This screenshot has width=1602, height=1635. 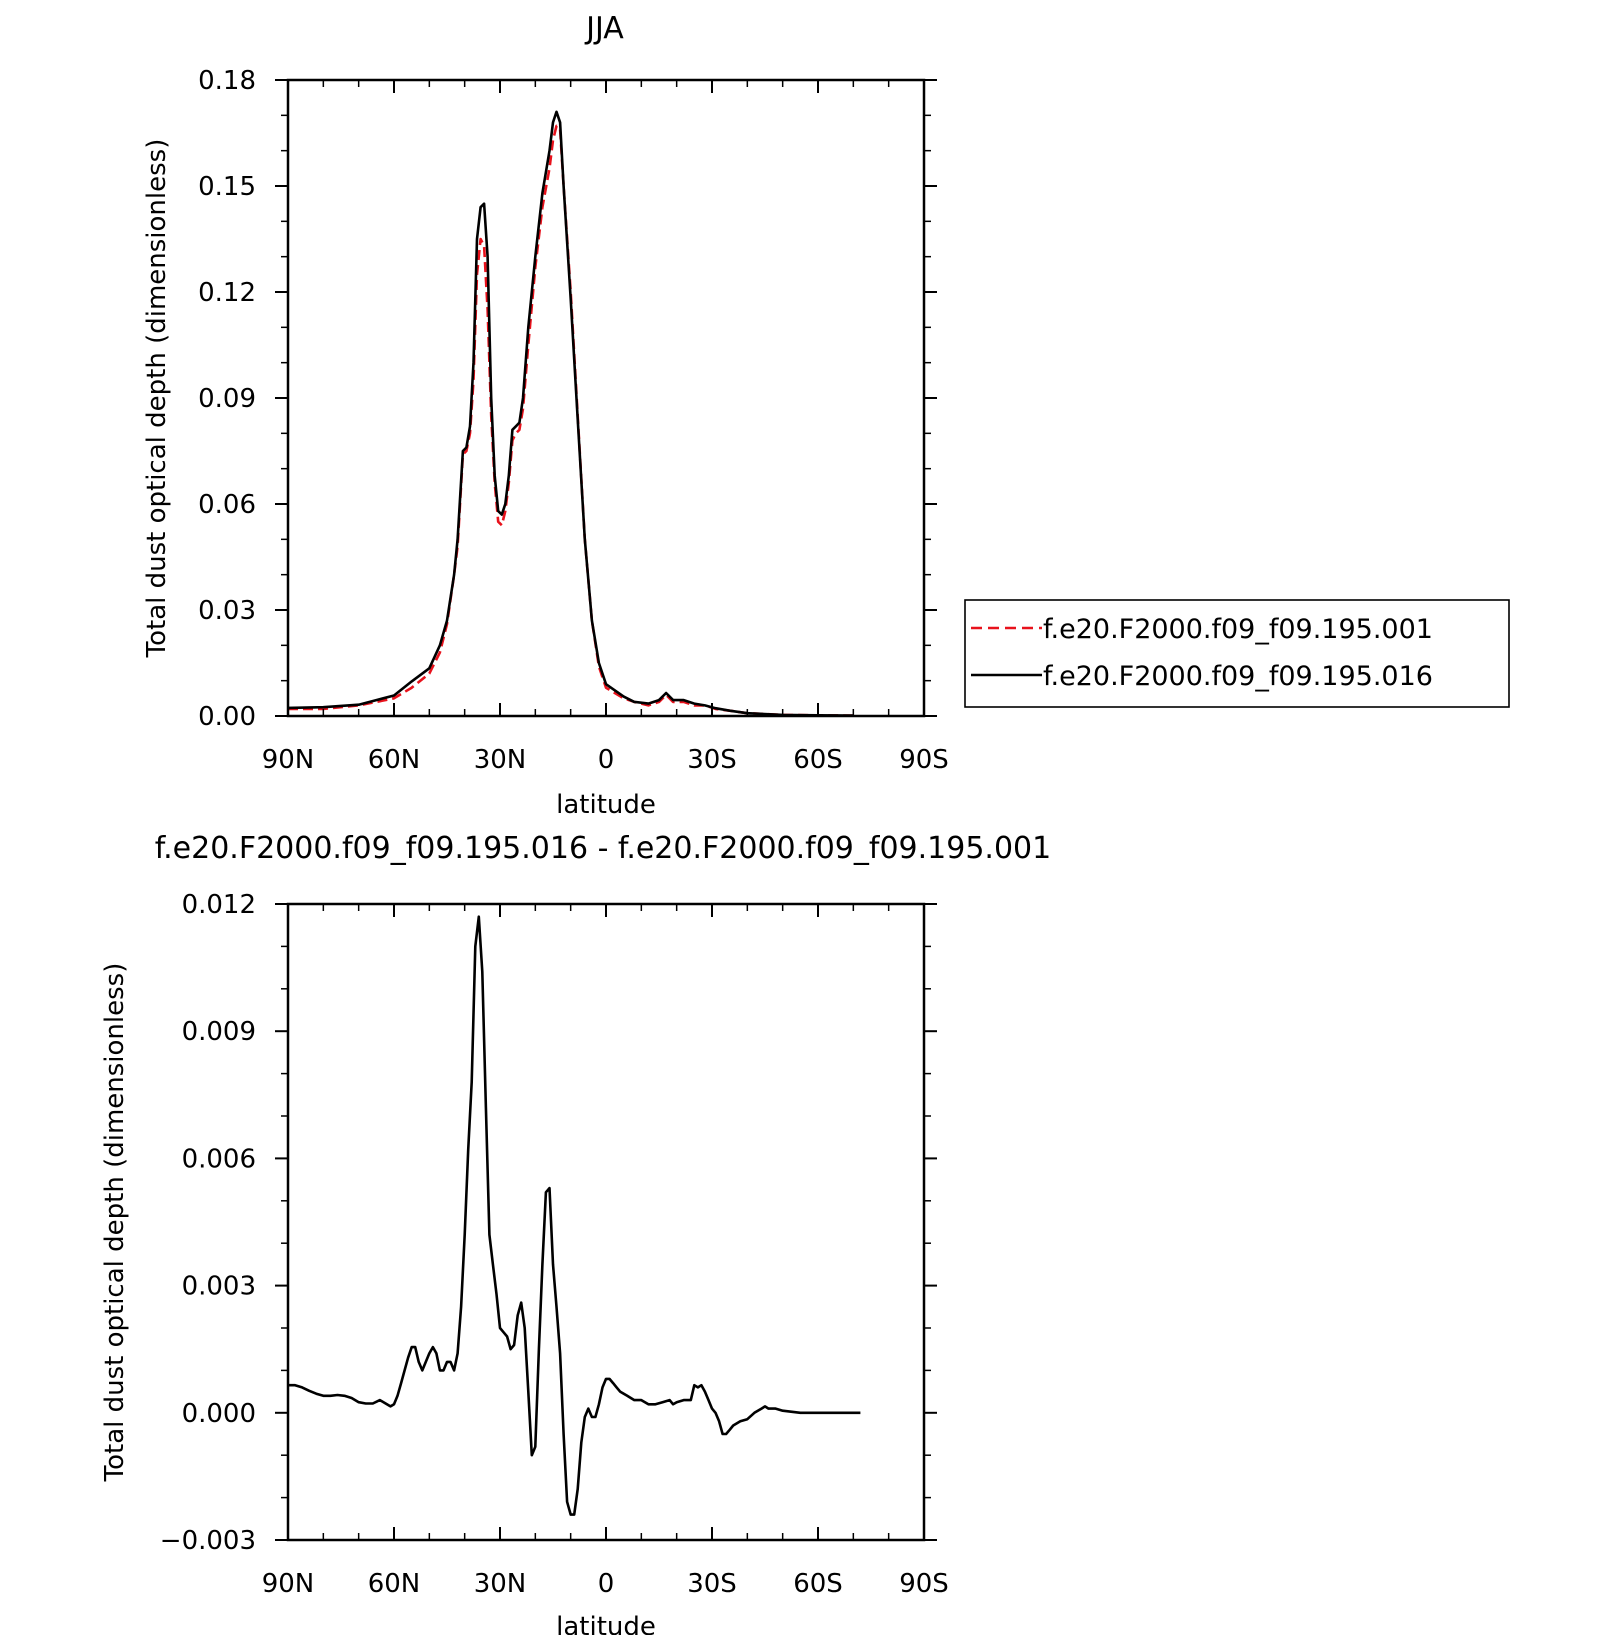 I want to click on bottom-x-tick-label: 30N, so click(x=500, y=1584).